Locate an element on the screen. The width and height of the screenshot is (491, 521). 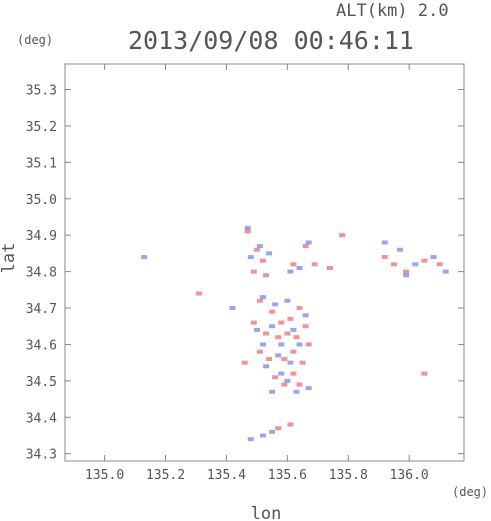
y-tick-label: 34.4 is located at coordinates (41, 418).